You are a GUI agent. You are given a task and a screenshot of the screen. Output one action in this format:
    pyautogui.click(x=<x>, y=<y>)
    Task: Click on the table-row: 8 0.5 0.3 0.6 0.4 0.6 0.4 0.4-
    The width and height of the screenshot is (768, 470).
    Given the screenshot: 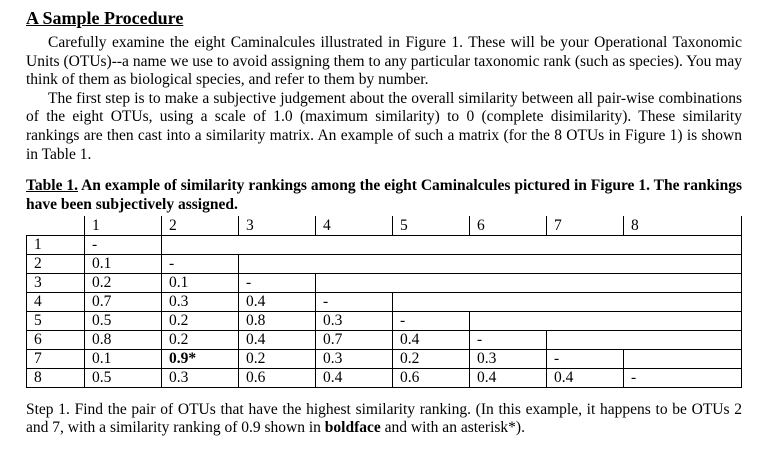 What is the action you would take?
    pyautogui.click(x=384, y=377)
    